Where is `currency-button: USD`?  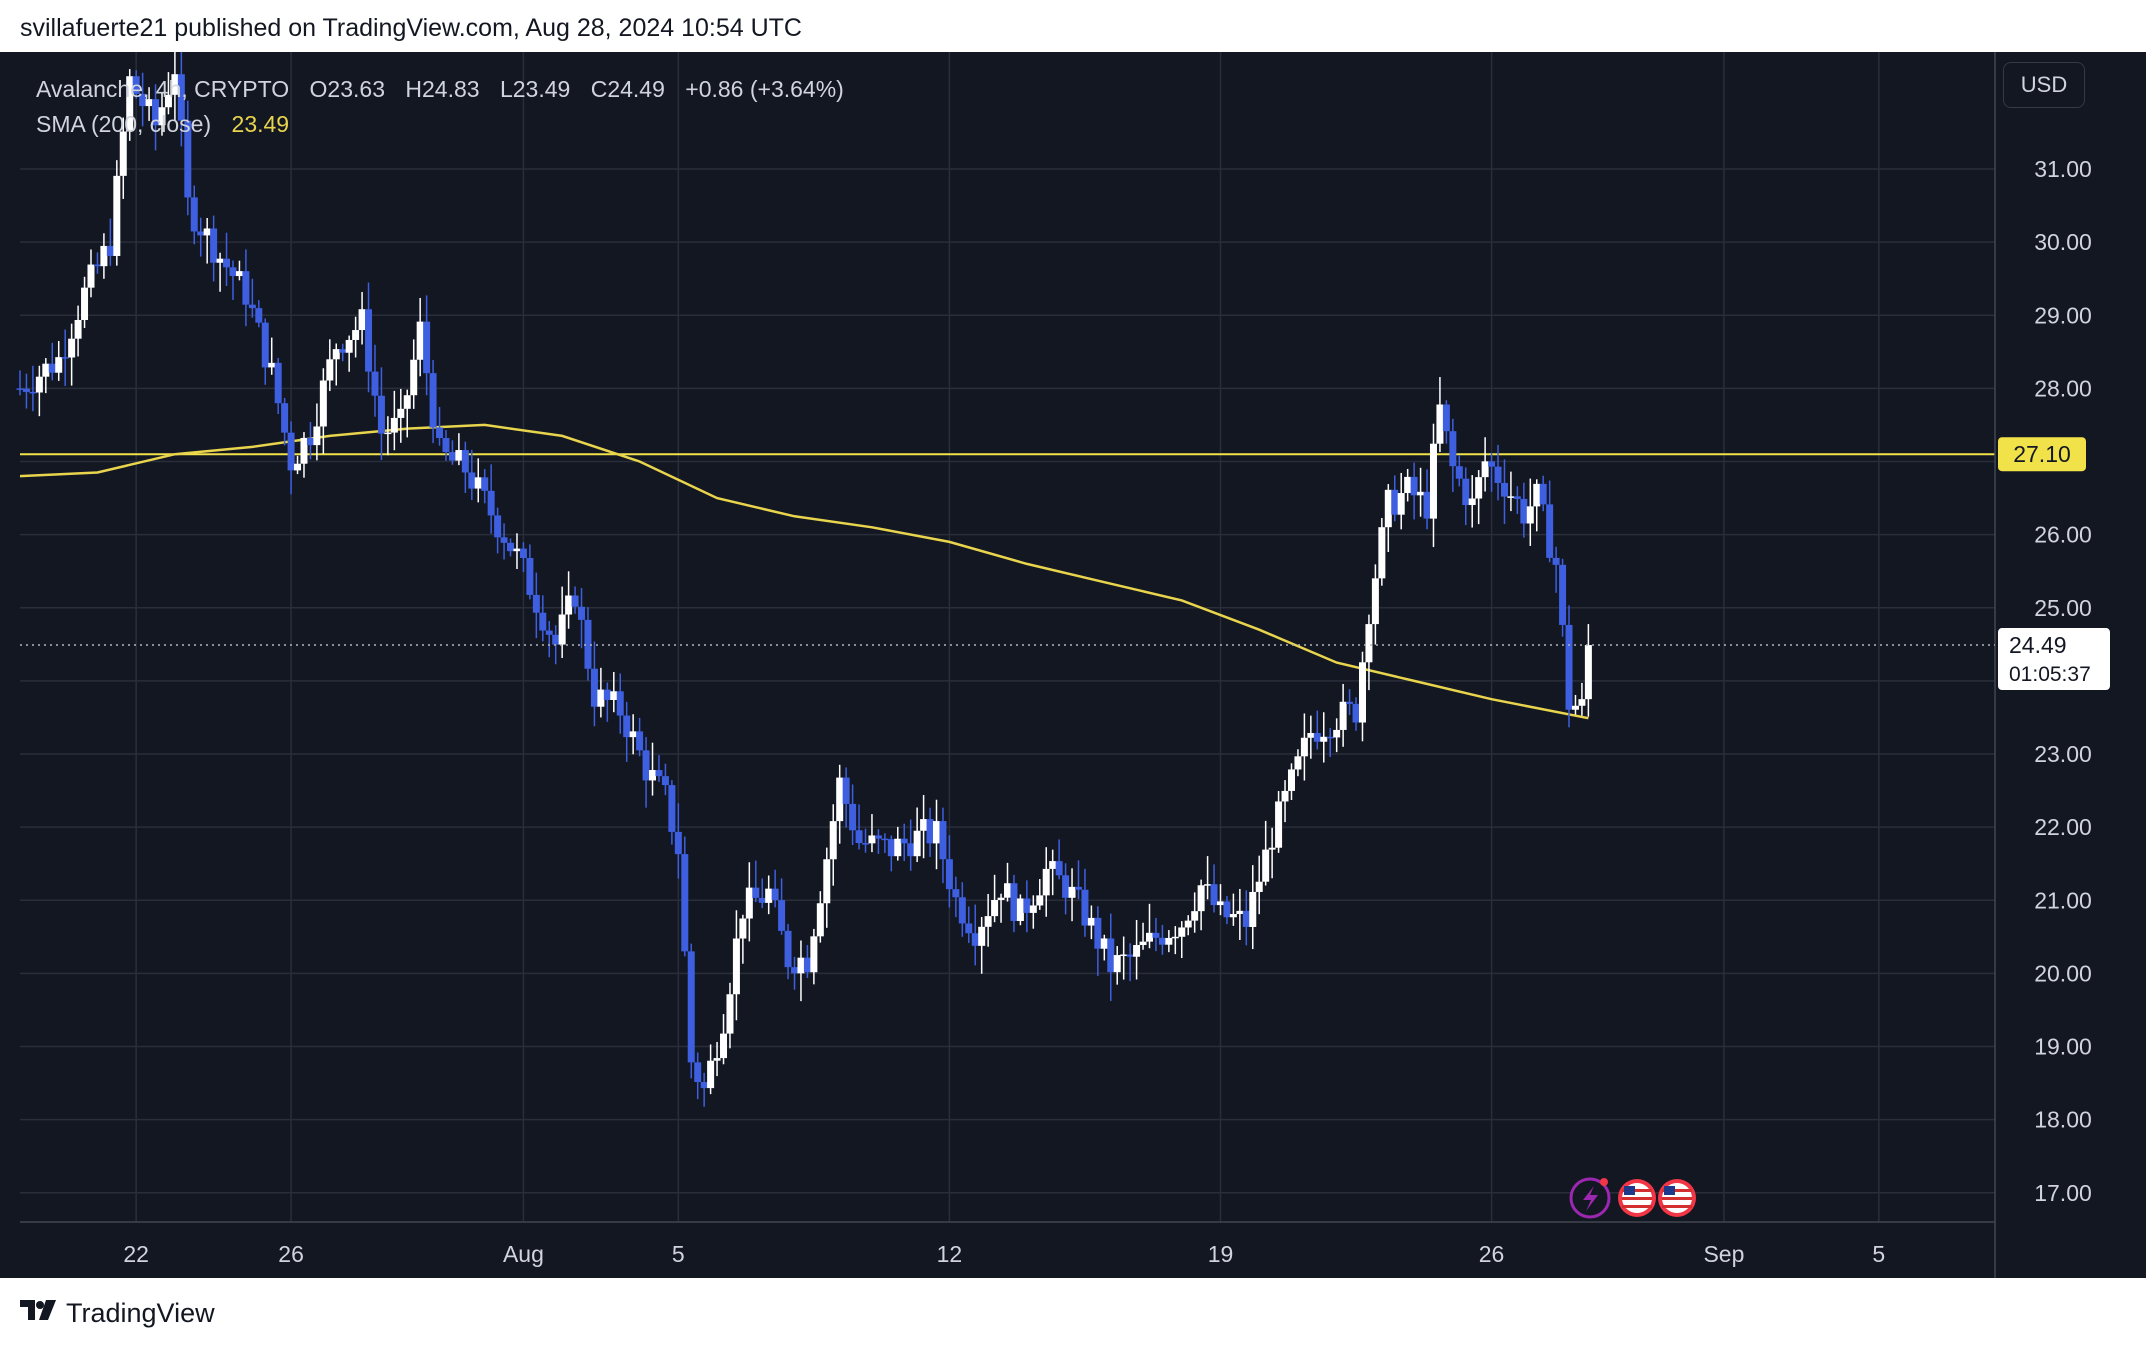
currency-button: USD is located at coordinates (2044, 85).